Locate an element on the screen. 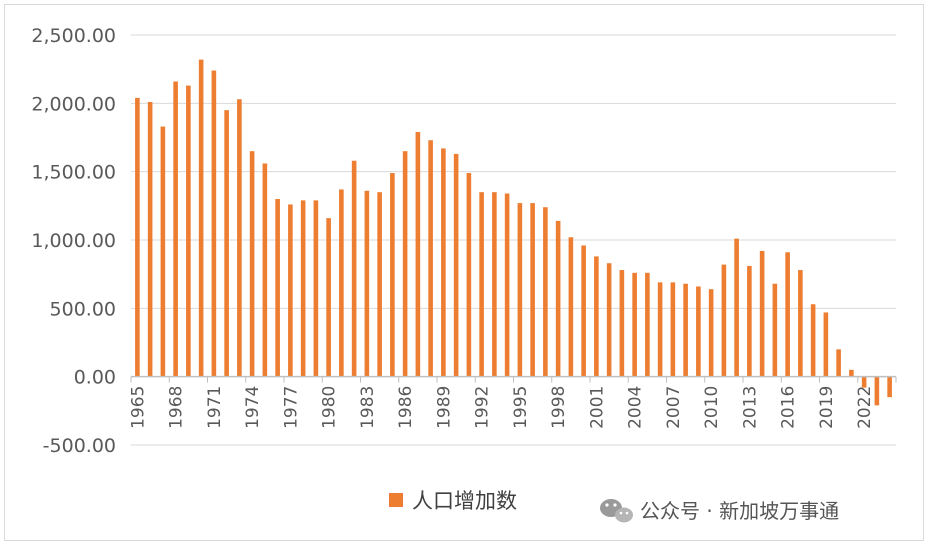 The width and height of the screenshot is (930, 547). x-tick-label: 2022 is located at coordinates (865, 407).